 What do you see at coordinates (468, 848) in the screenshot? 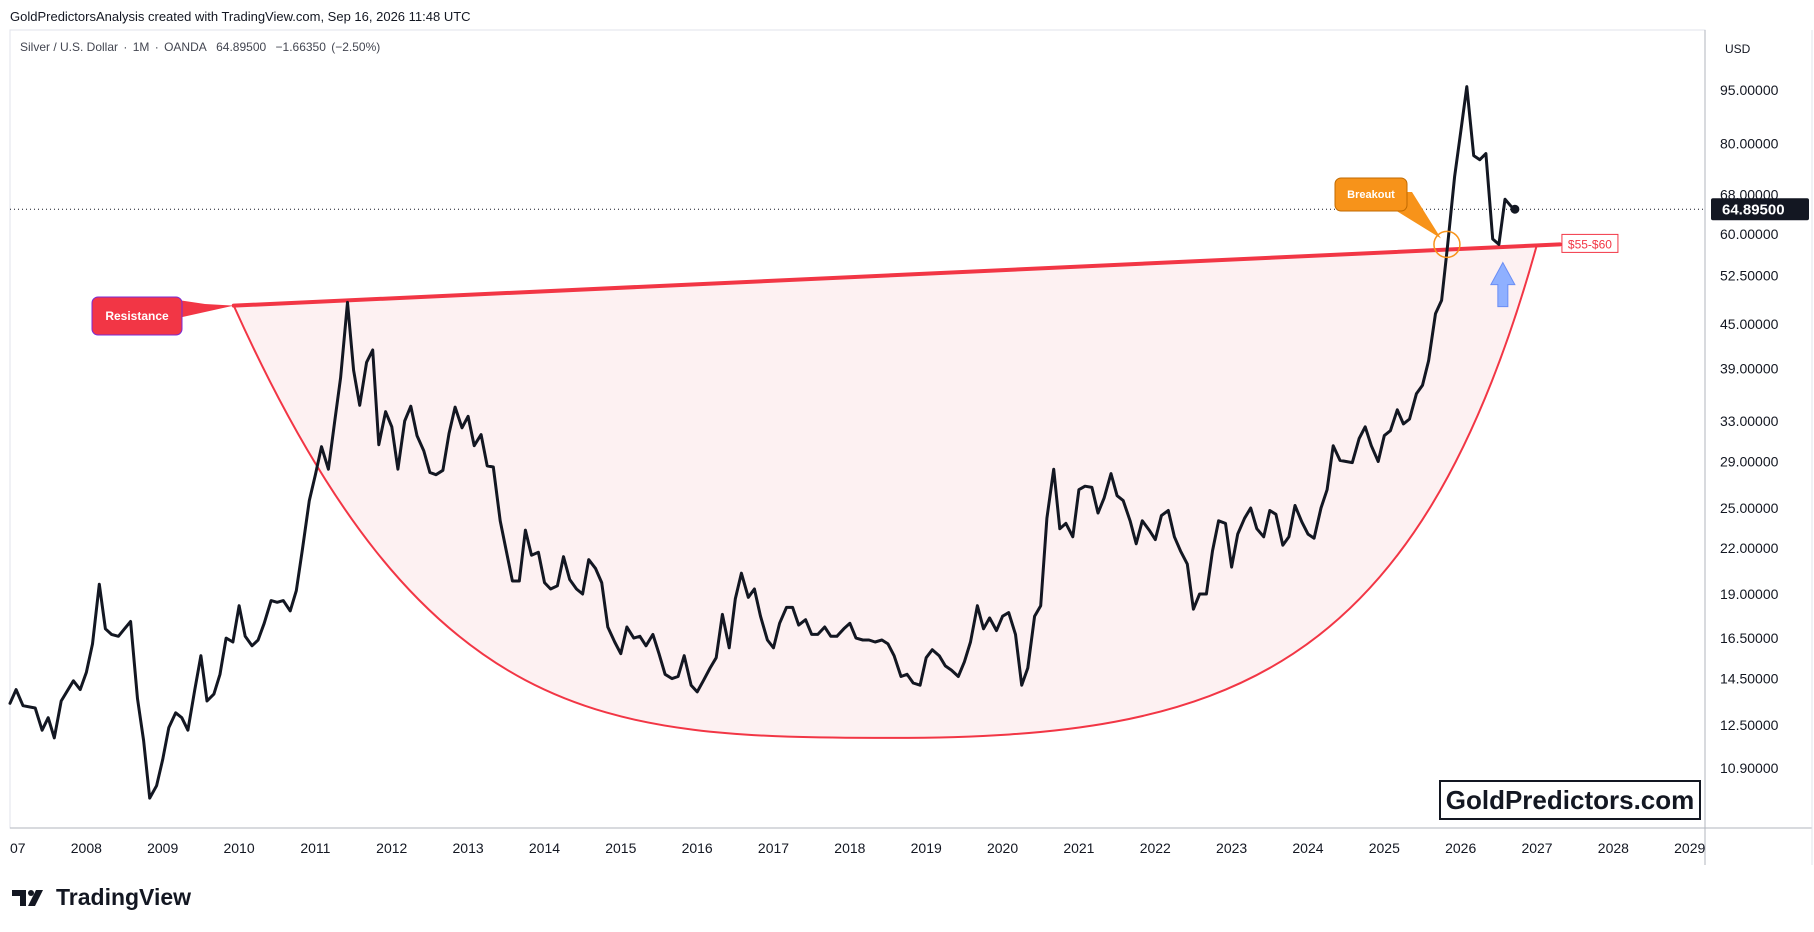
I see `x-tick-label: 2013` at bounding box center [468, 848].